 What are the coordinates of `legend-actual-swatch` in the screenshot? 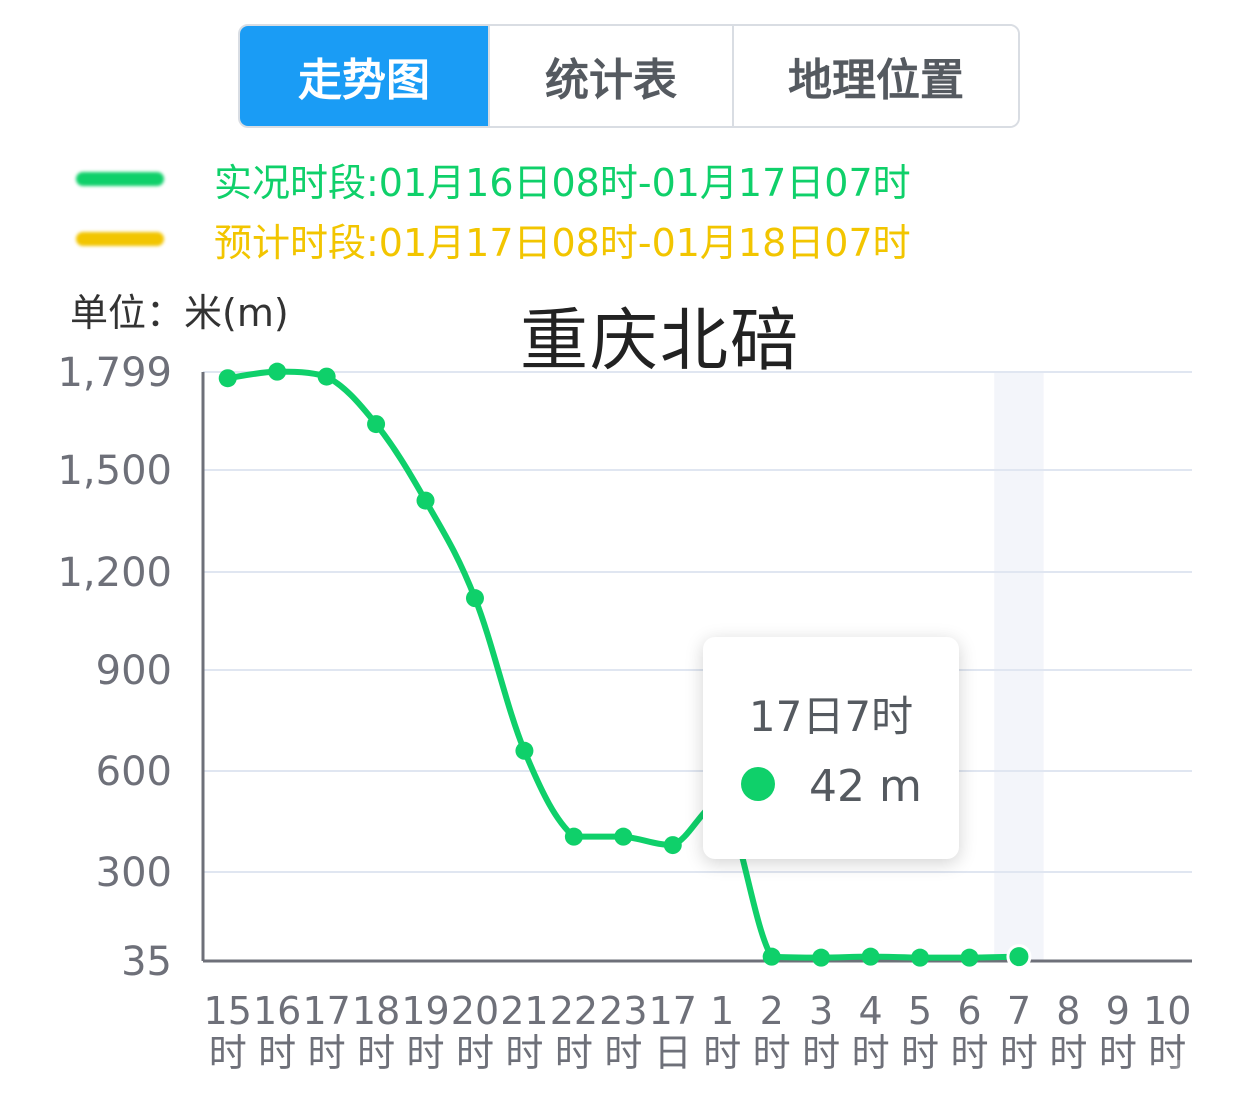 It's located at (120, 179).